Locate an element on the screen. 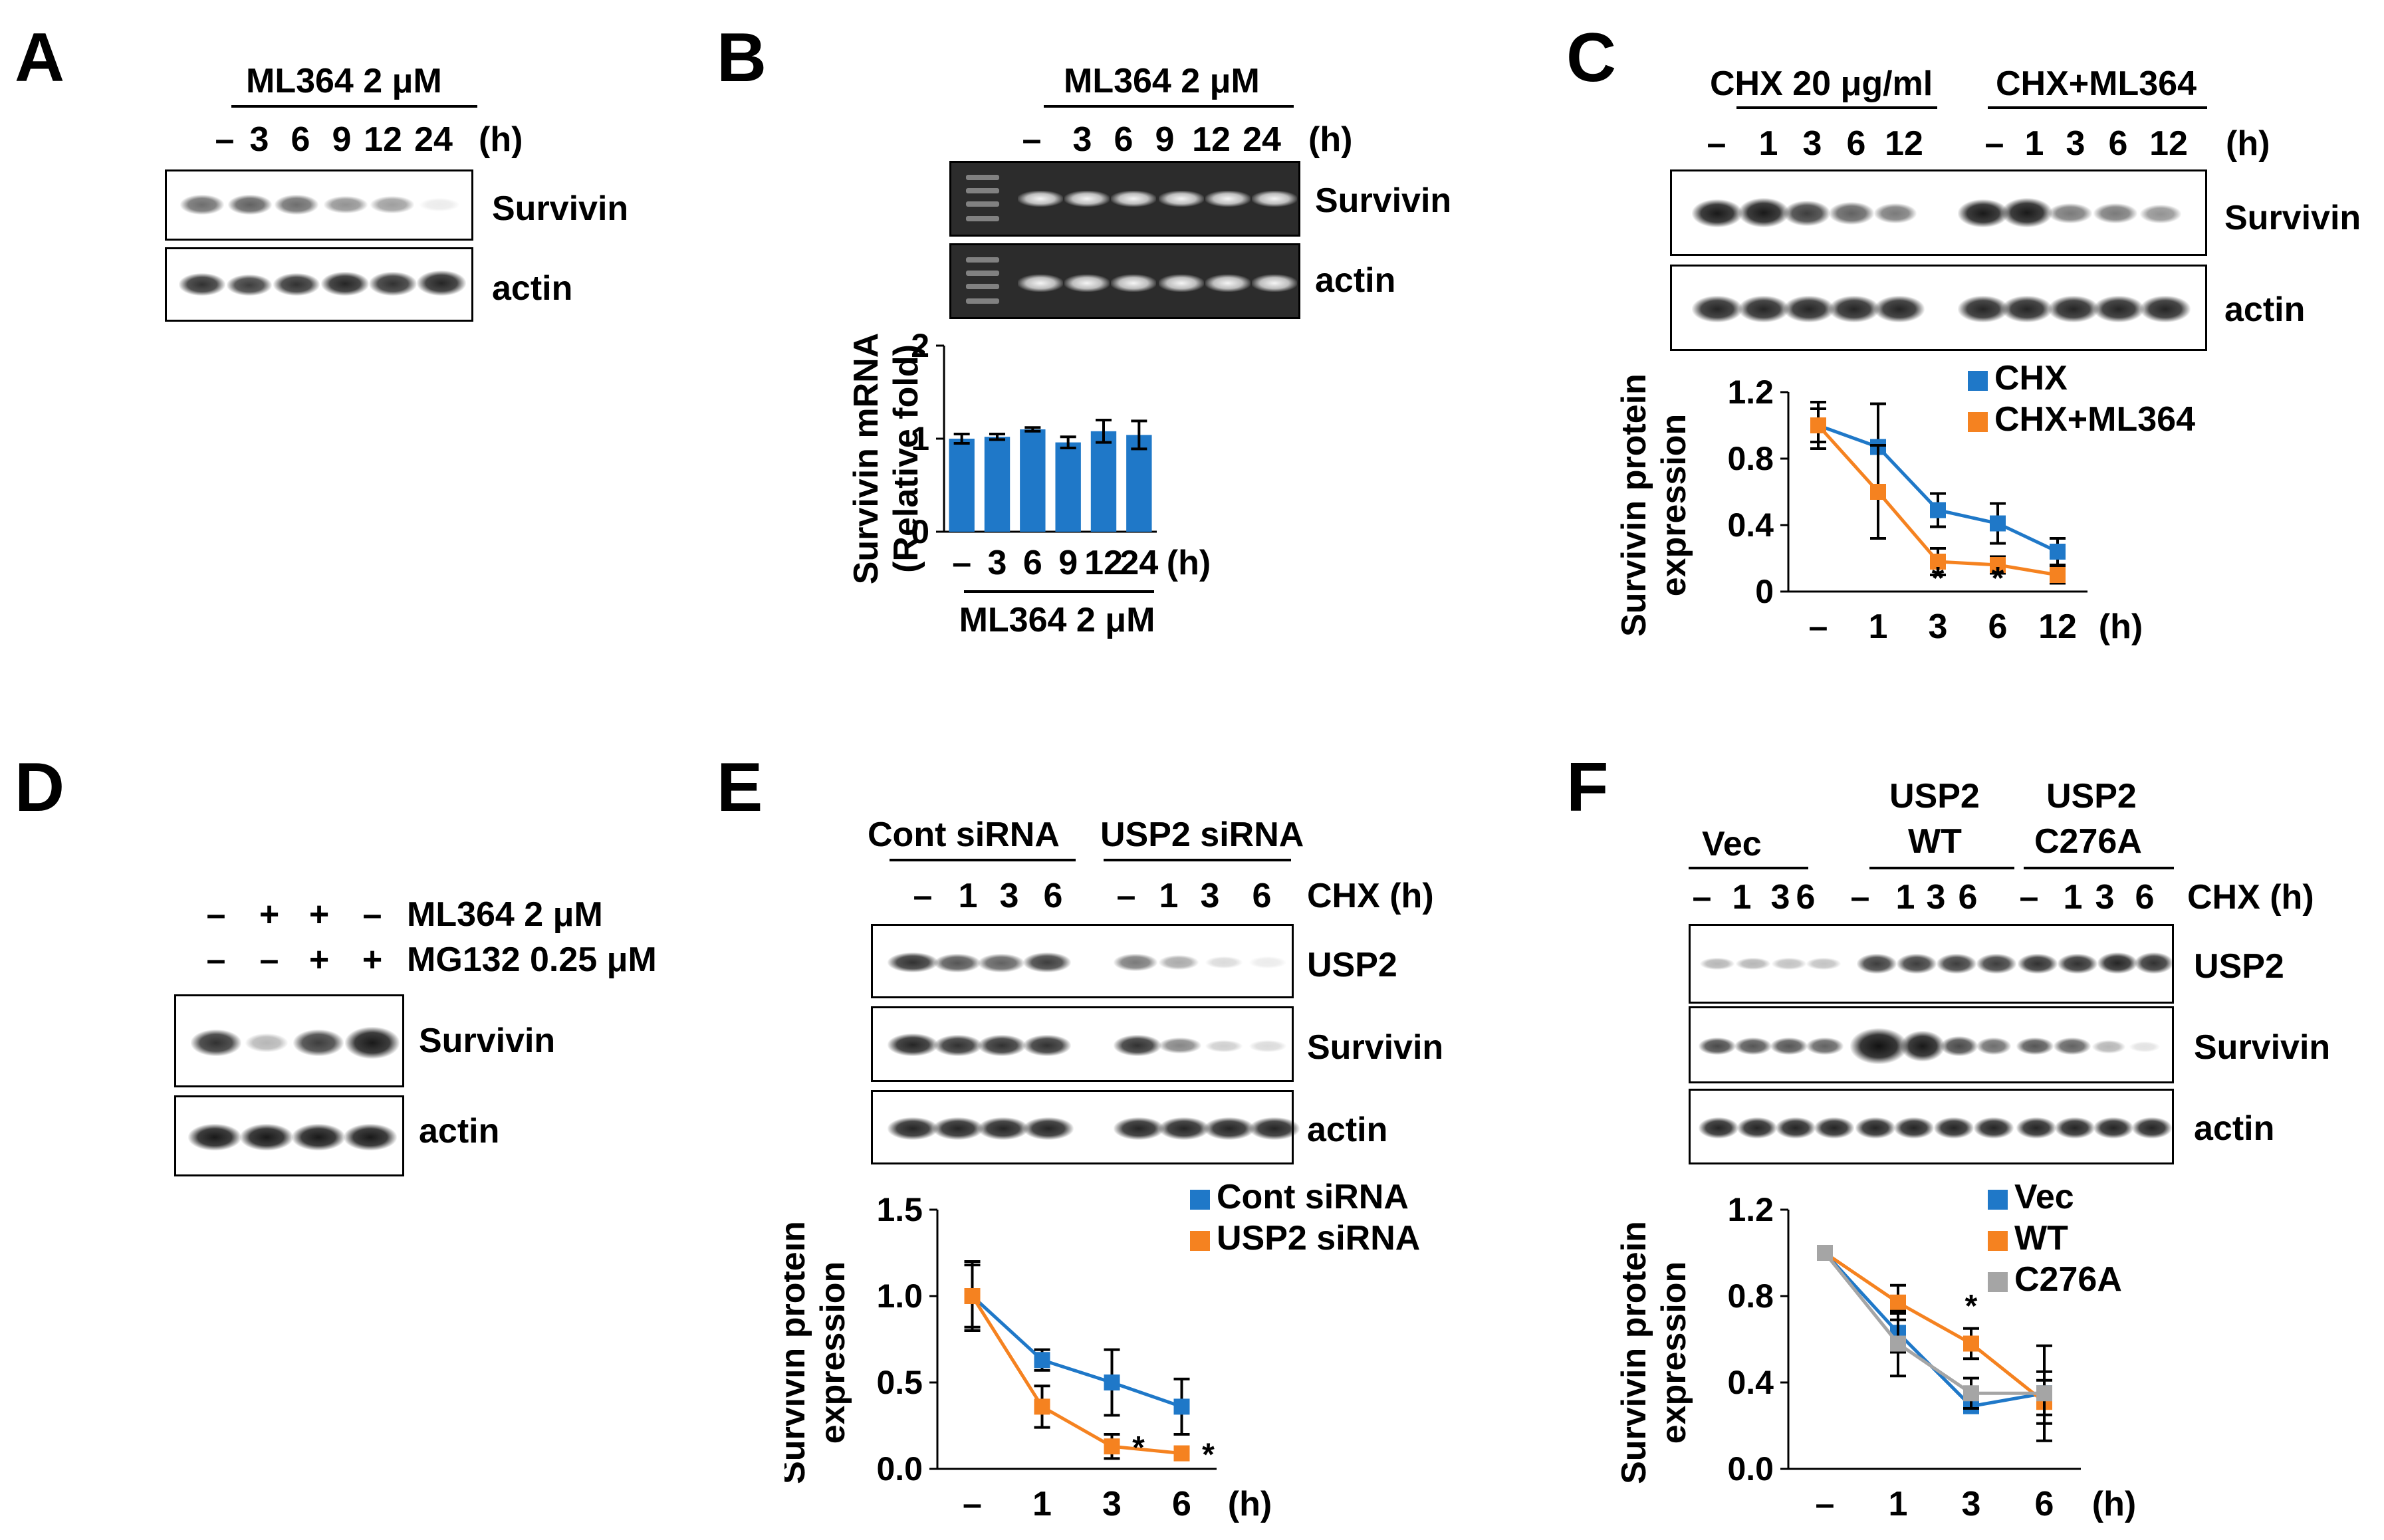  gel-actin is located at coordinates (1124, 281).